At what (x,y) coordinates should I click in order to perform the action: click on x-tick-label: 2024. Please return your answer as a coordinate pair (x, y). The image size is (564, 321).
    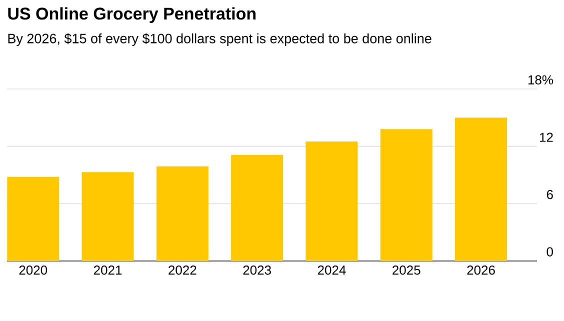
    Looking at the image, I should click on (332, 270).